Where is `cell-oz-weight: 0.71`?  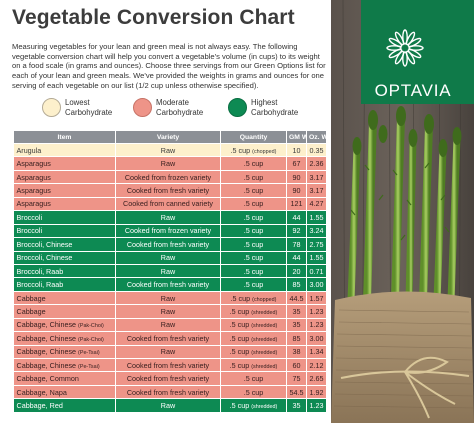 cell-oz-weight: 0.71 is located at coordinates (316, 271).